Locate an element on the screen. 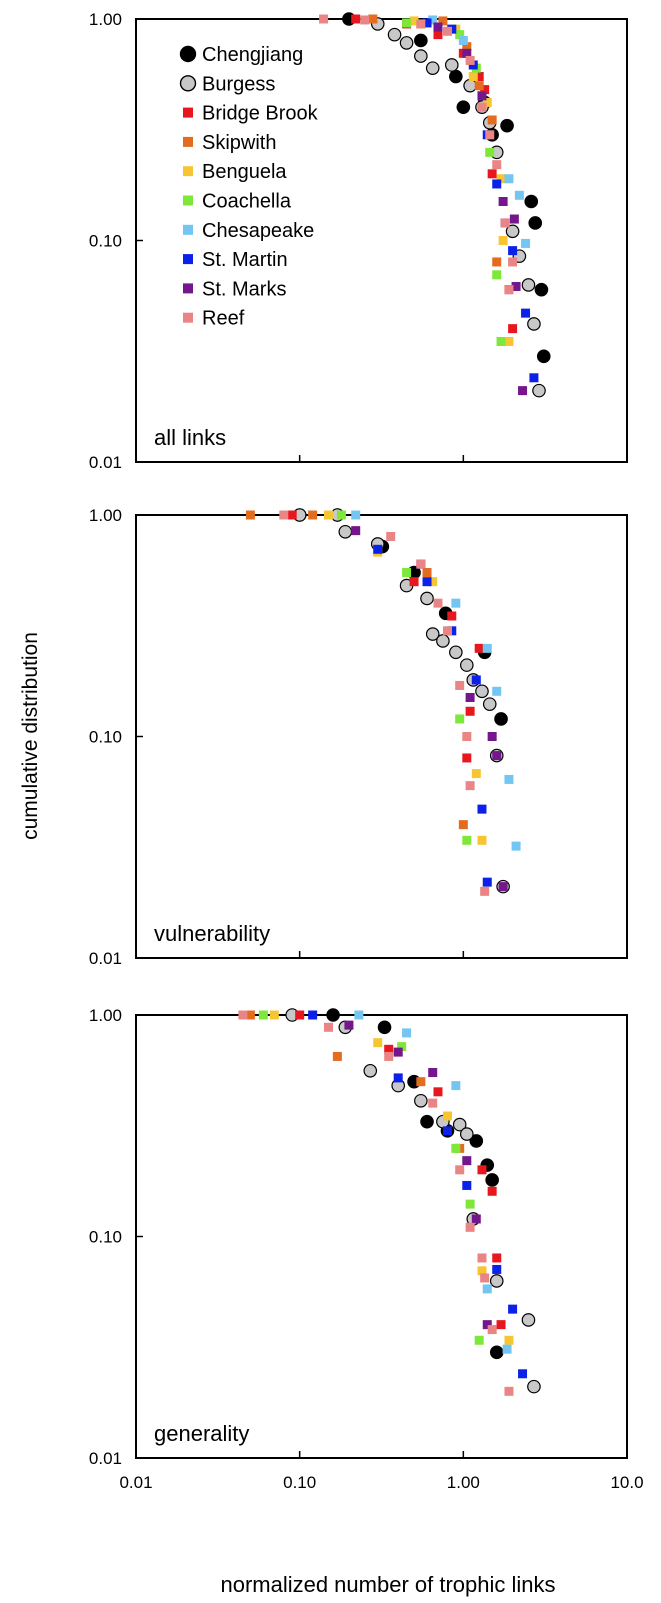  y-tick-label: 0.01 is located at coordinates (105, 958).